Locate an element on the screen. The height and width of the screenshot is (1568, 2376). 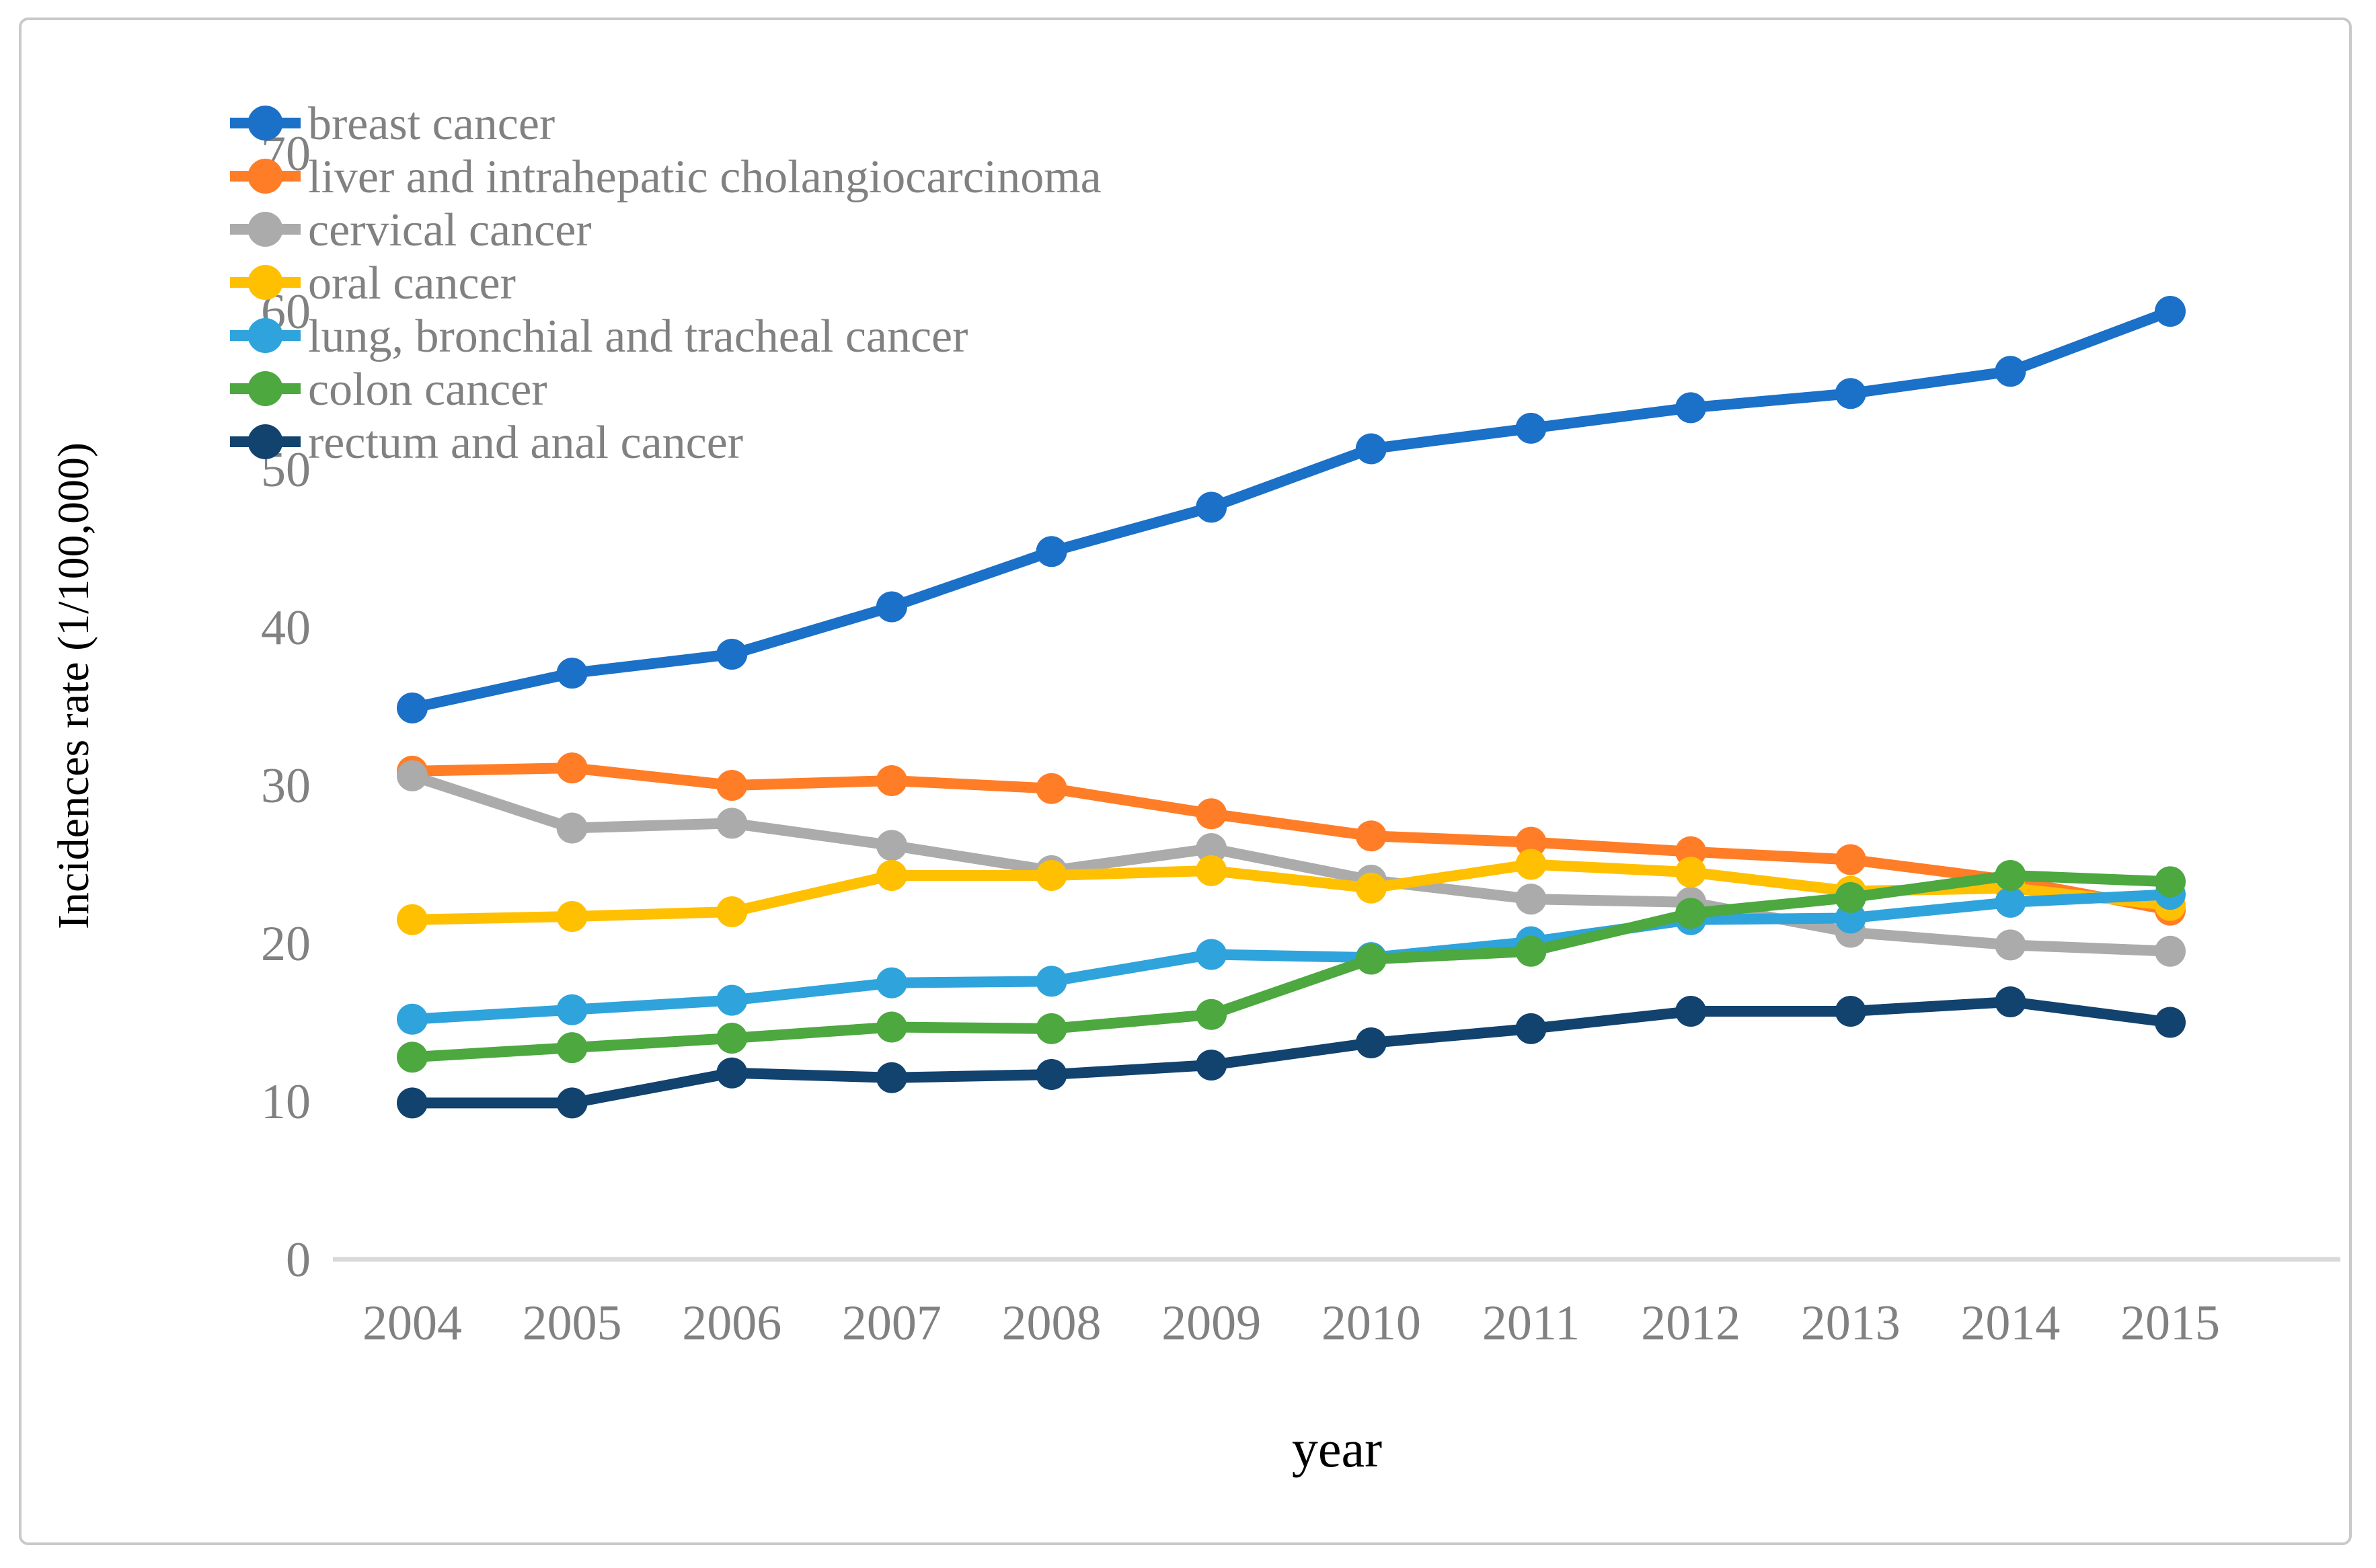
series-point-liver-and-intrahepatic-cholangiocarcinoma-2006 is located at coordinates (732, 785).